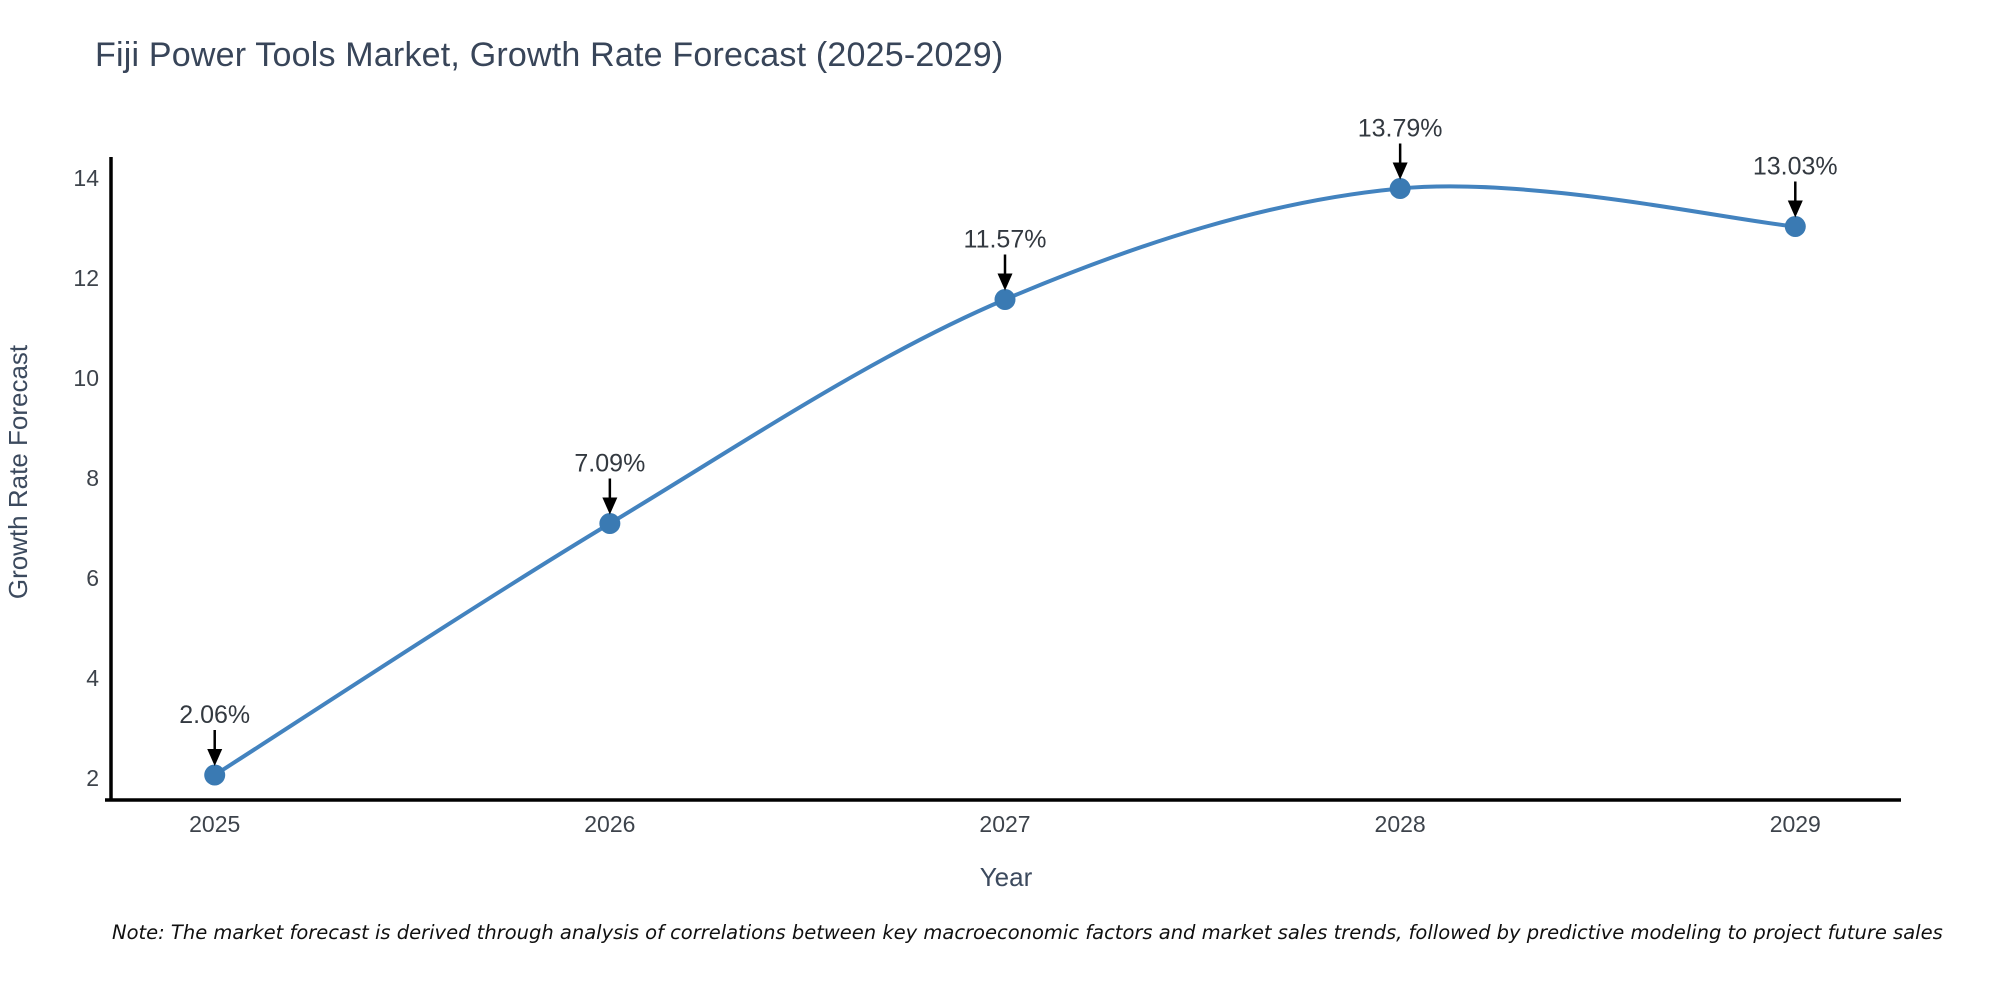  I want to click on y-tick-label: 6, so click(92, 578).